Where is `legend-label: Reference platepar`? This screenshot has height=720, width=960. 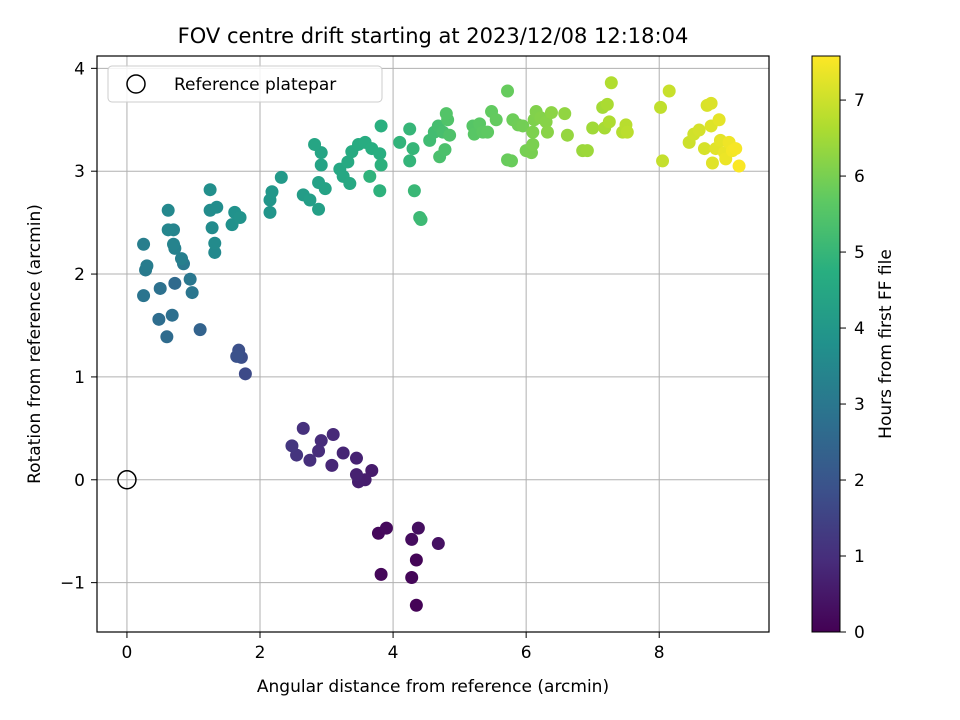
legend-label: Reference platepar is located at coordinates (255, 85).